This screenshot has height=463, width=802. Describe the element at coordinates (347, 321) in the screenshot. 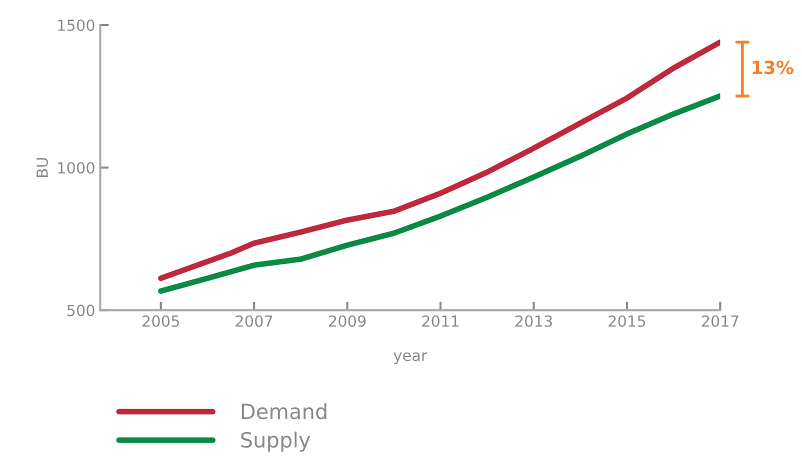

I see `x-tick-label: 2009` at that location.